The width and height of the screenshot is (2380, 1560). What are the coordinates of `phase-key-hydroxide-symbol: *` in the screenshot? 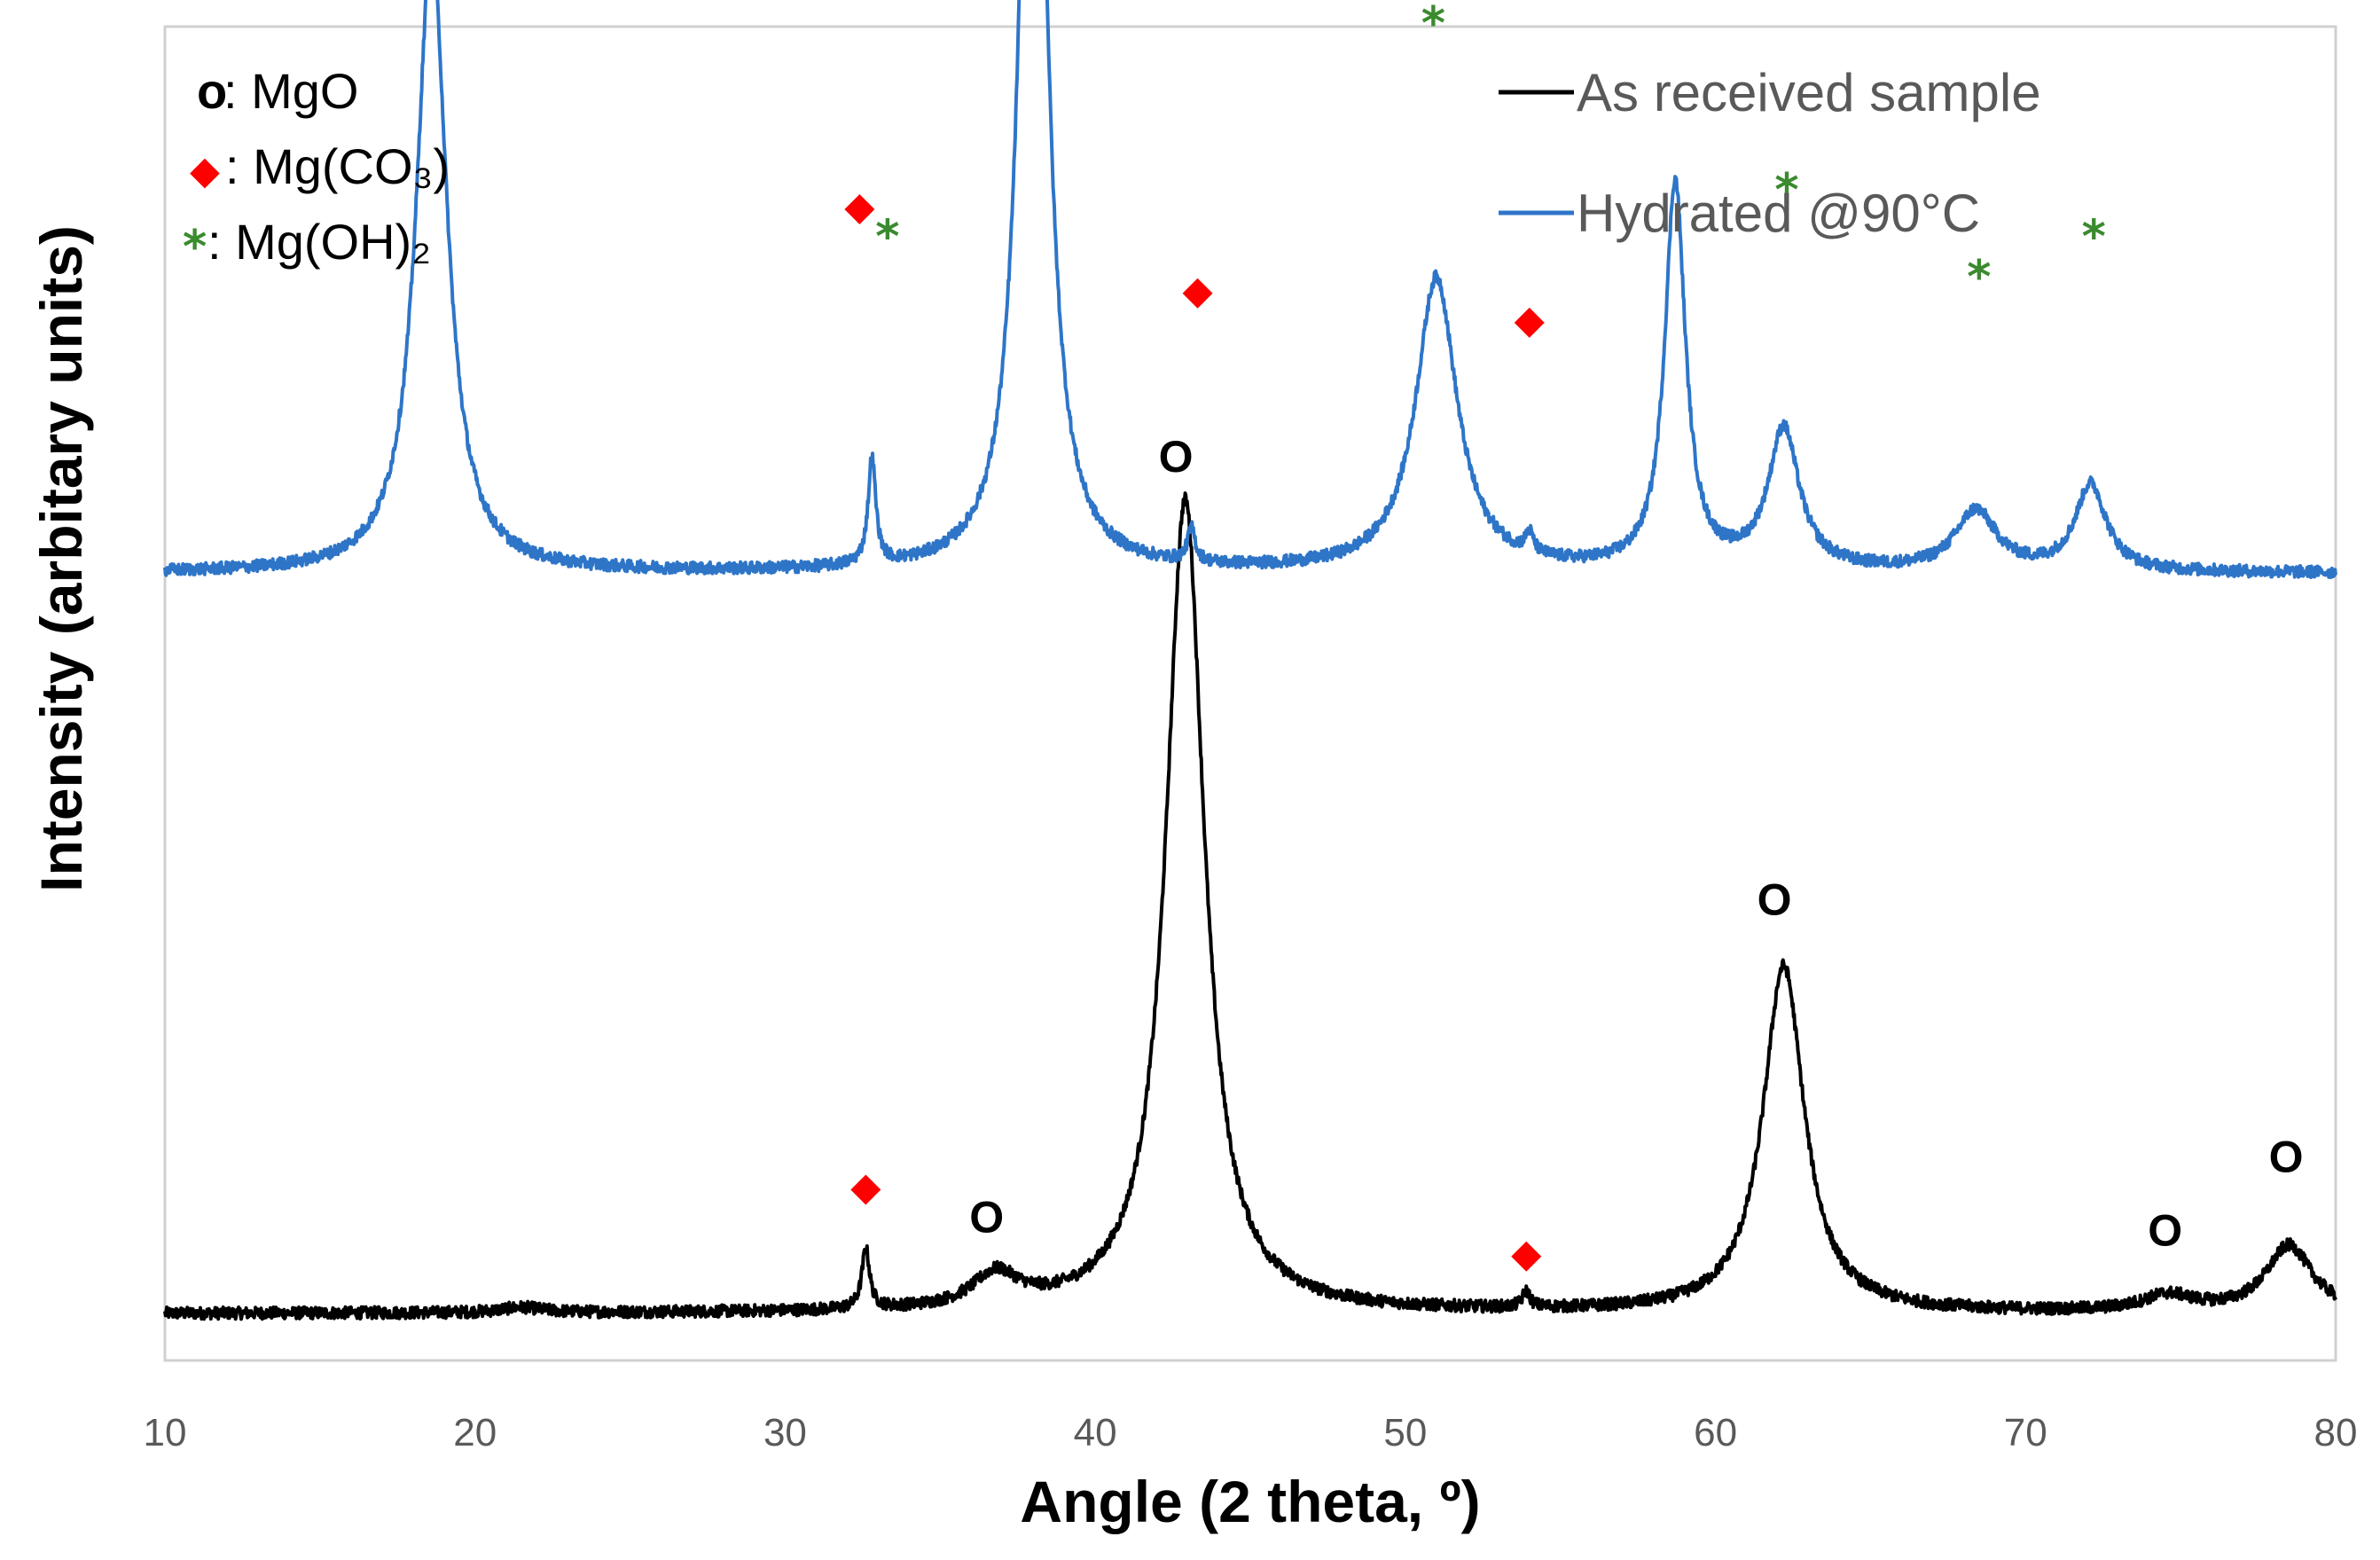 It's located at (195, 247).